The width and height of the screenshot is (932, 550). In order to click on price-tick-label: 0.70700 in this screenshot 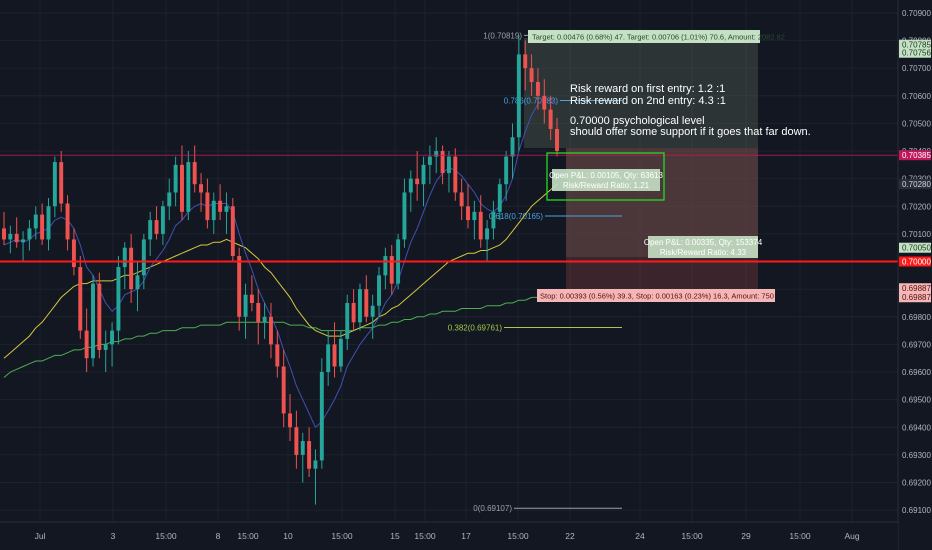, I will do `click(916, 68)`.